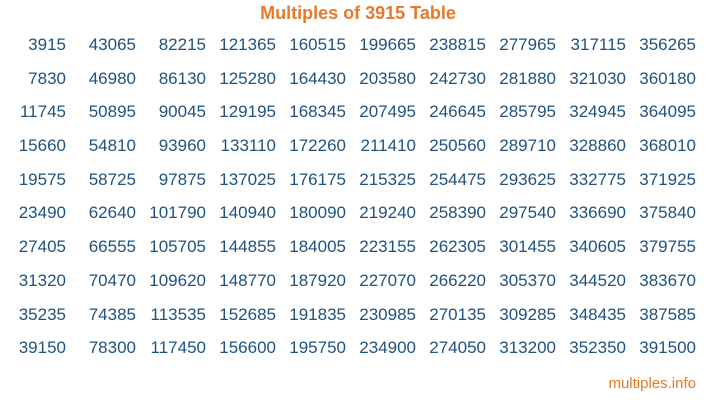  I want to click on table-cell: 270135, so click(457, 314).